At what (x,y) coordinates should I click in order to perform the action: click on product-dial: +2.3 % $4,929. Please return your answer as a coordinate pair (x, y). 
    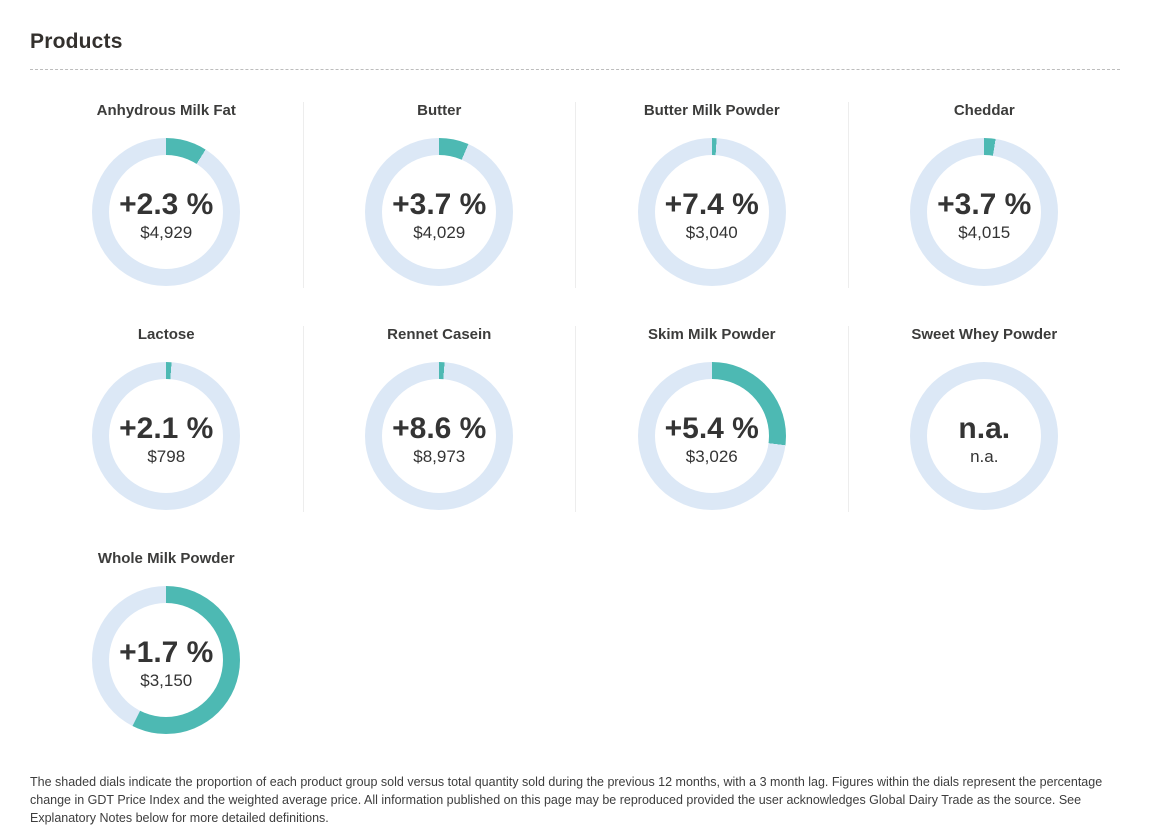
    Looking at the image, I should click on (166, 212).